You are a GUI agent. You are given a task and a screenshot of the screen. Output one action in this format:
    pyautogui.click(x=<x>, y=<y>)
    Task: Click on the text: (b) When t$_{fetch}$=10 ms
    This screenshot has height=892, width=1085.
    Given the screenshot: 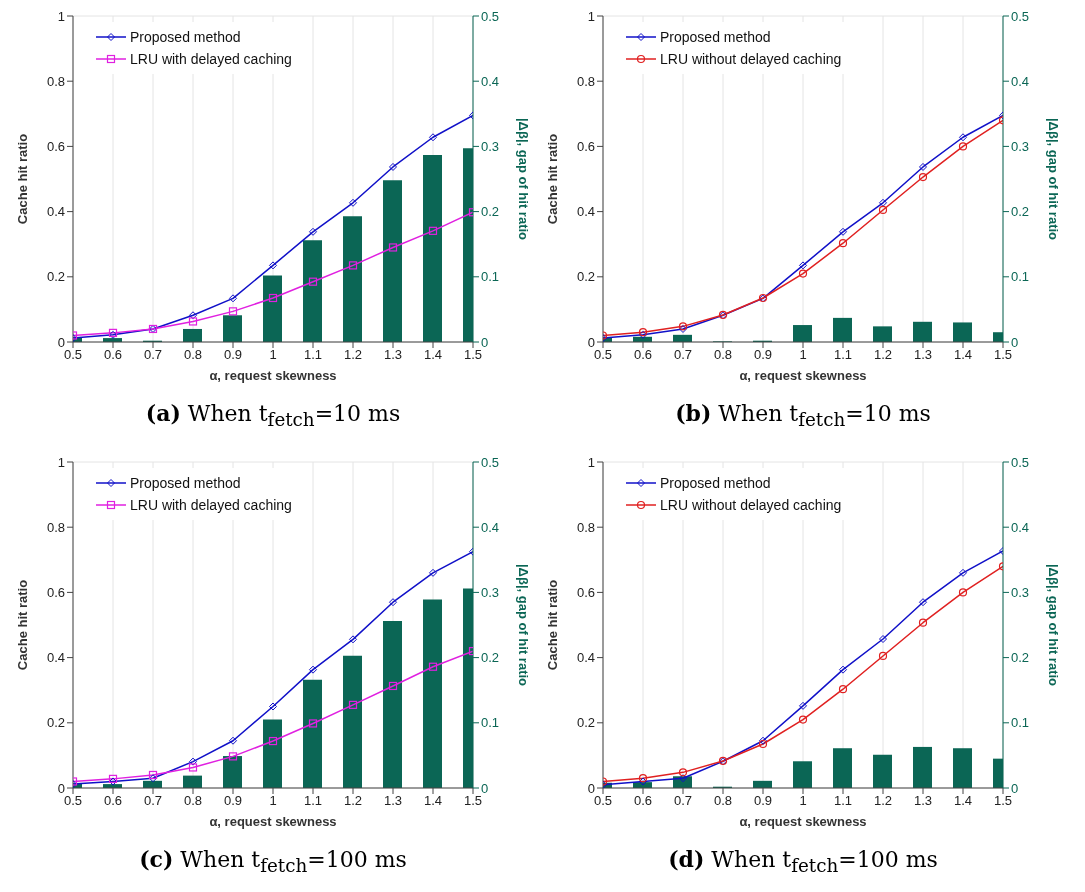 What is the action you would take?
    pyautogui.click(x=803, y=415)
    